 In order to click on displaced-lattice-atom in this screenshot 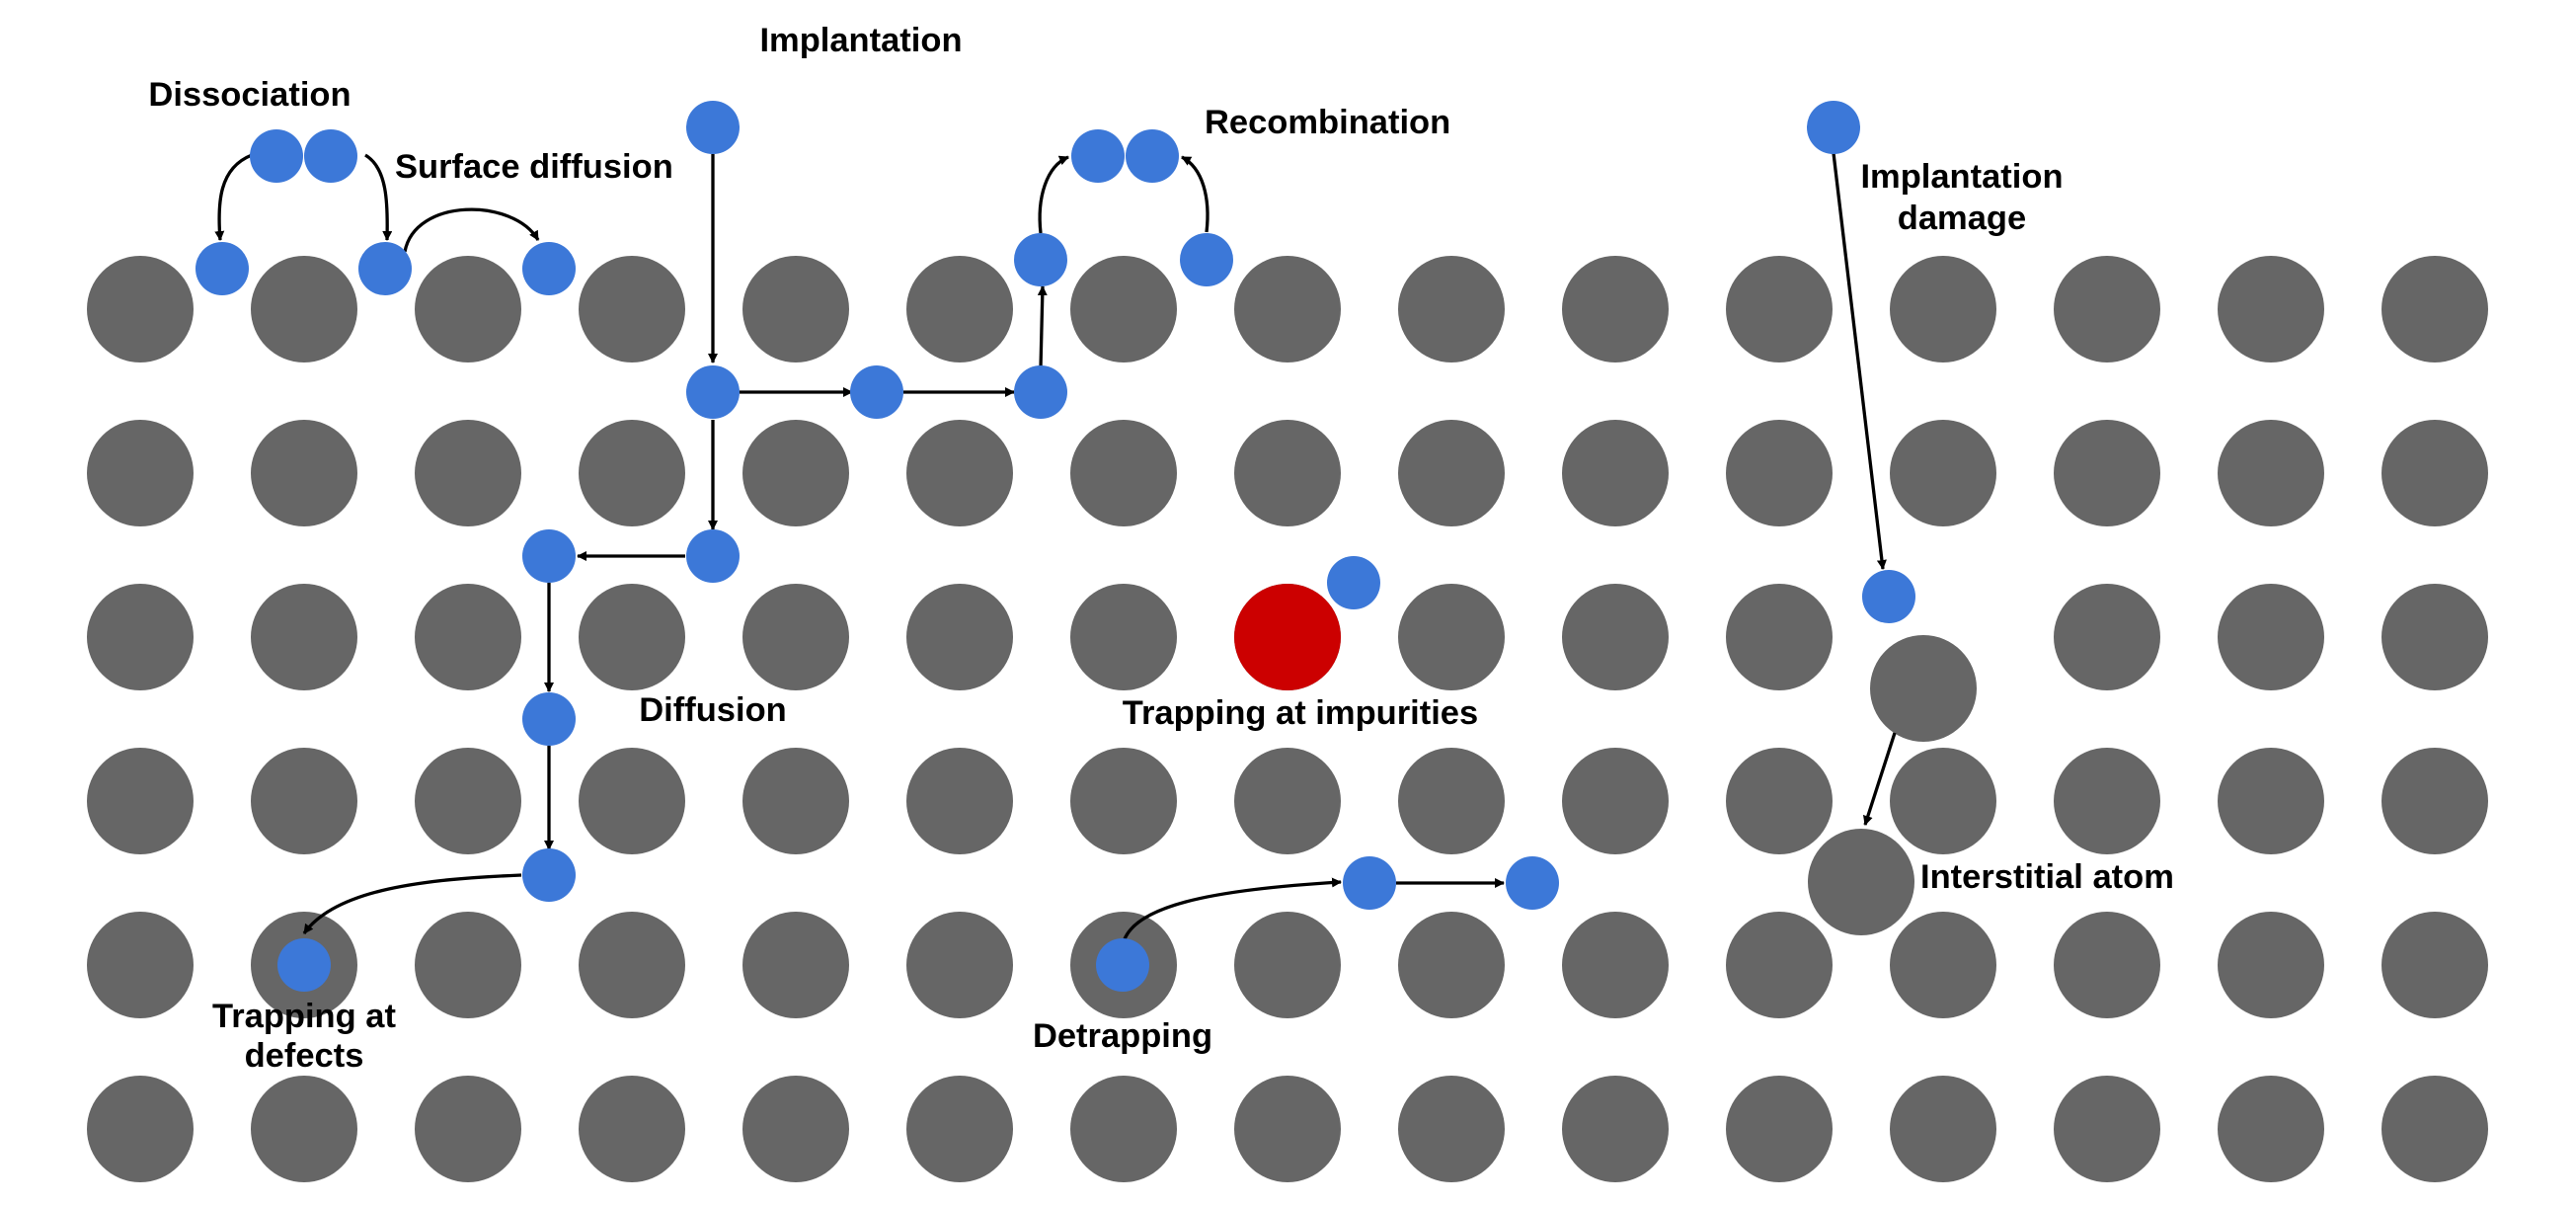, I will do `click(1923, 688)`.